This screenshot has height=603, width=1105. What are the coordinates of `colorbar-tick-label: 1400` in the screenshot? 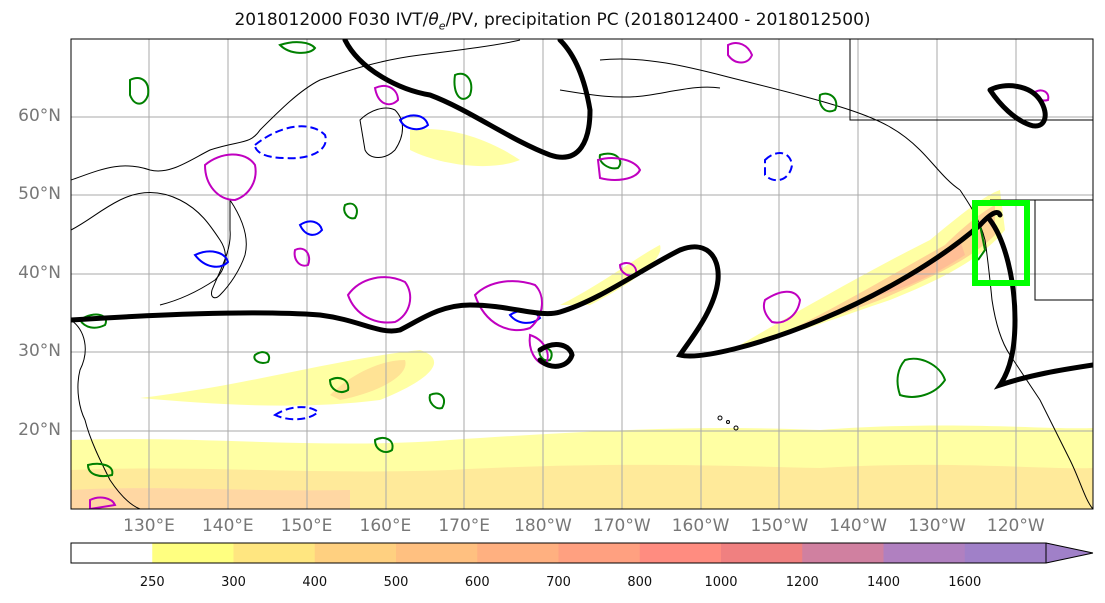 It's located at (883, 582).